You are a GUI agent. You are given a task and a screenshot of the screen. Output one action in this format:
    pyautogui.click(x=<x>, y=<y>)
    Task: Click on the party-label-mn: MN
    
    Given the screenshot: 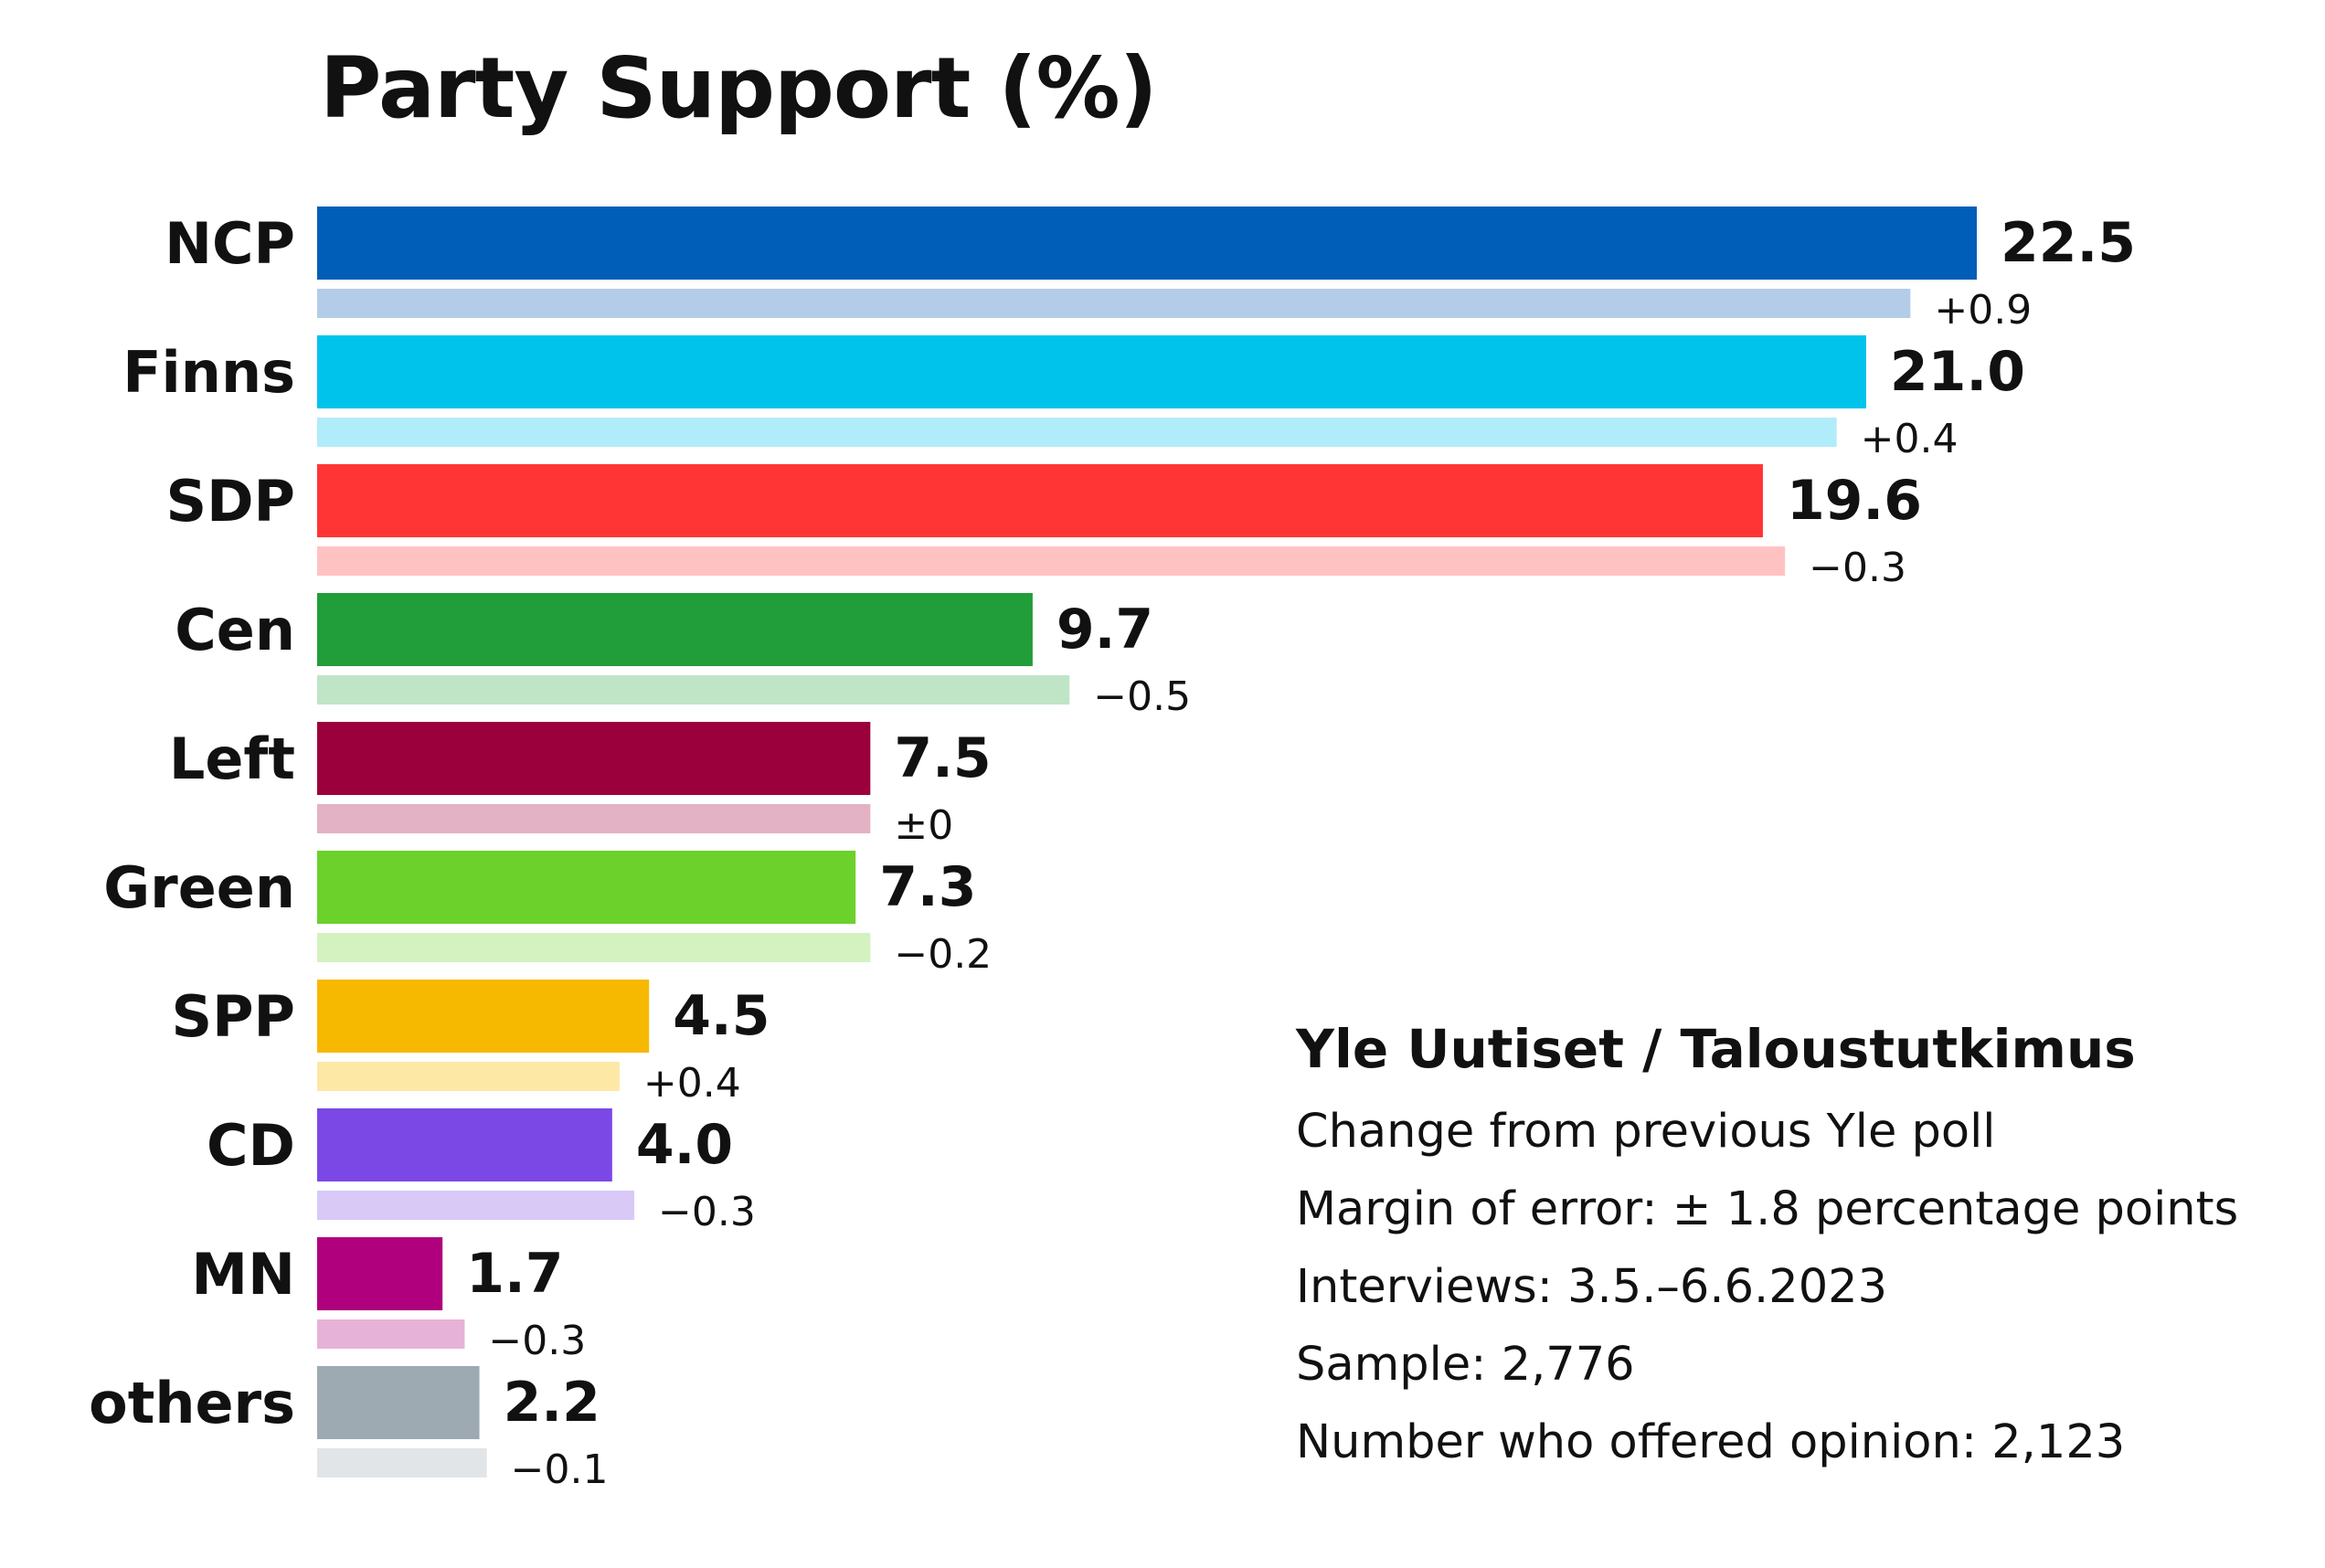 What is the action you would take?
    pyautogui.click(x=243, y=1274)
    